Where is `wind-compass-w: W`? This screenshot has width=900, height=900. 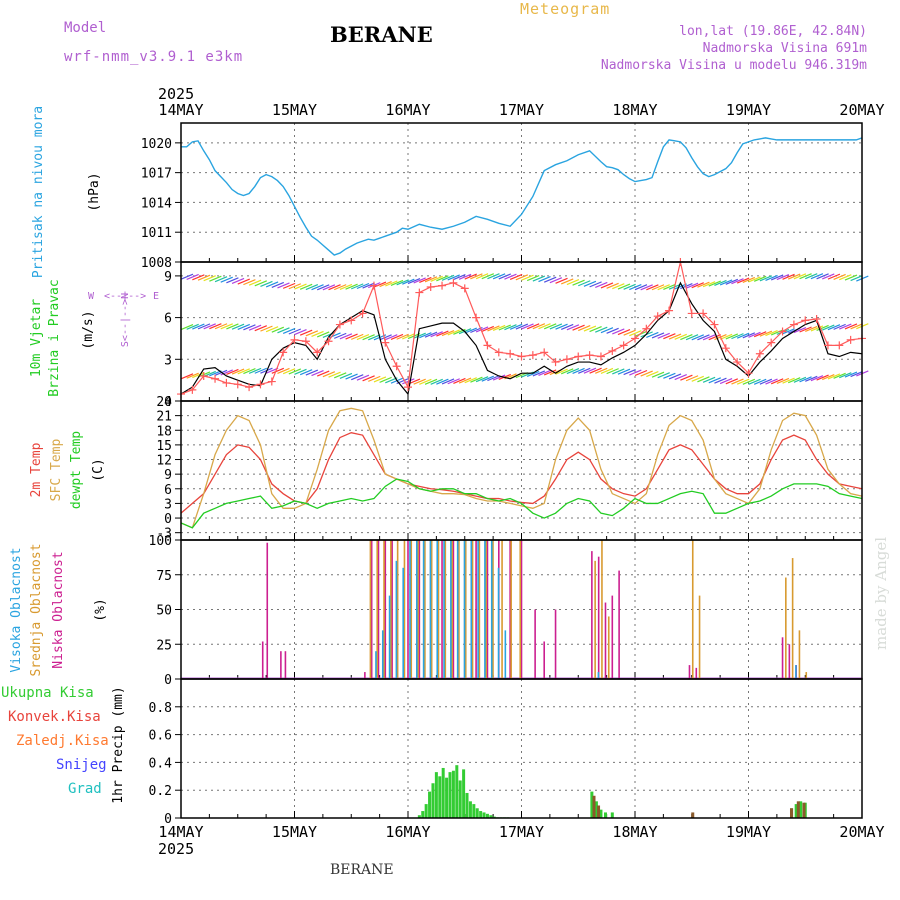
wind-compass-w: W is located at coordinates (91, 296).